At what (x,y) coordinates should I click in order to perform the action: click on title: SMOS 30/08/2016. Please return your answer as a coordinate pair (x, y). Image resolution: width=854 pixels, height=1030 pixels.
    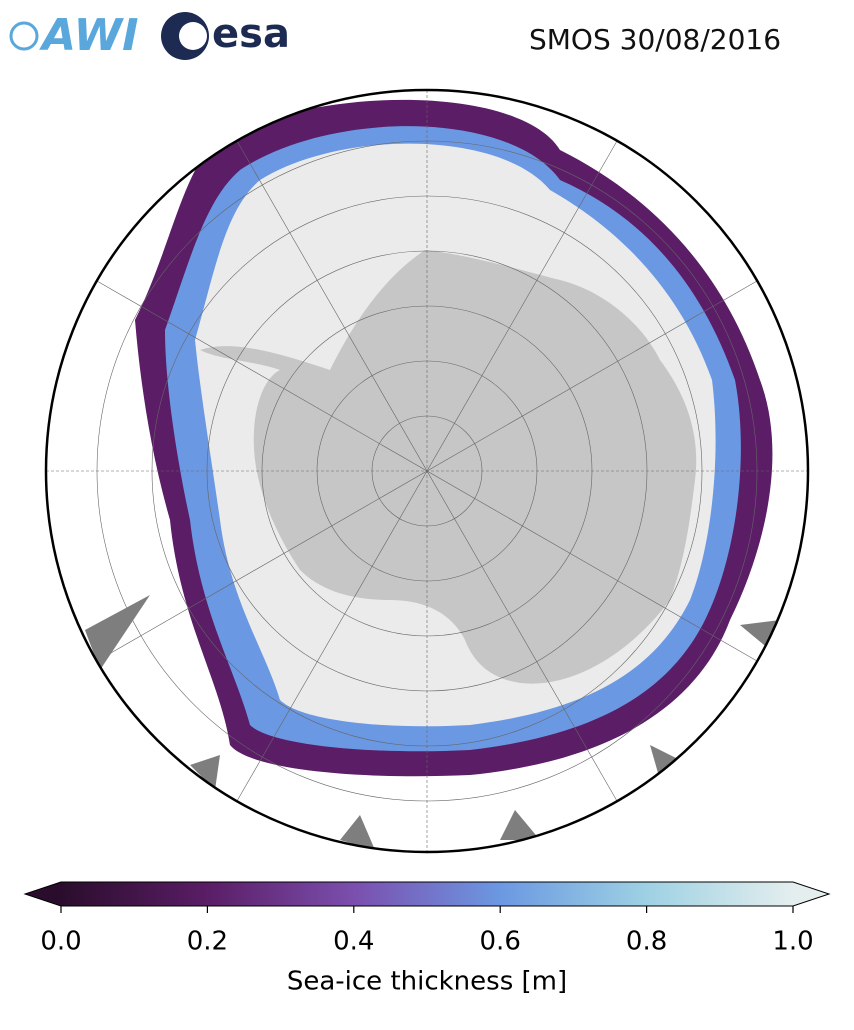
    Looking at the image, I should click on (655, 39).